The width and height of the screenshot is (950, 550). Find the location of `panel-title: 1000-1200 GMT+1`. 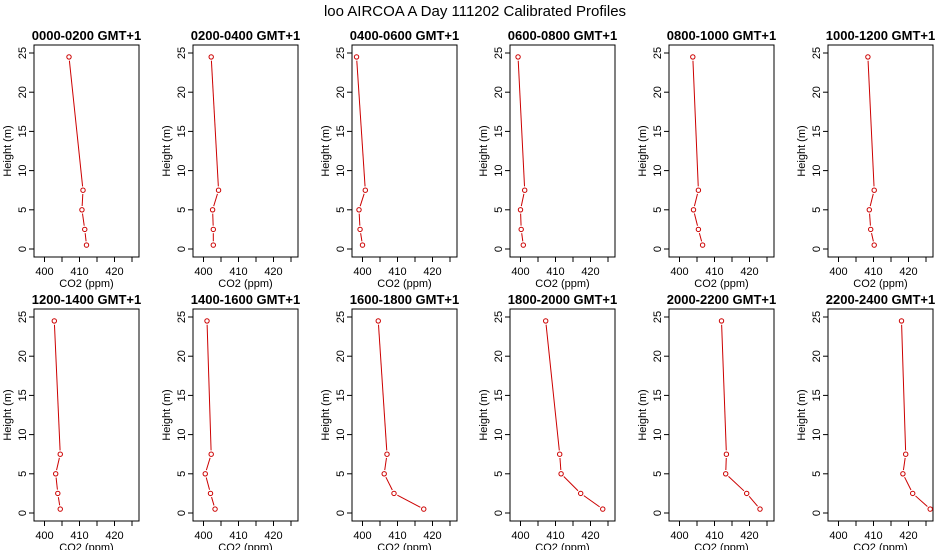

panel-title: 1000-1200 GMT+1 is located at coordinates (880, 35).